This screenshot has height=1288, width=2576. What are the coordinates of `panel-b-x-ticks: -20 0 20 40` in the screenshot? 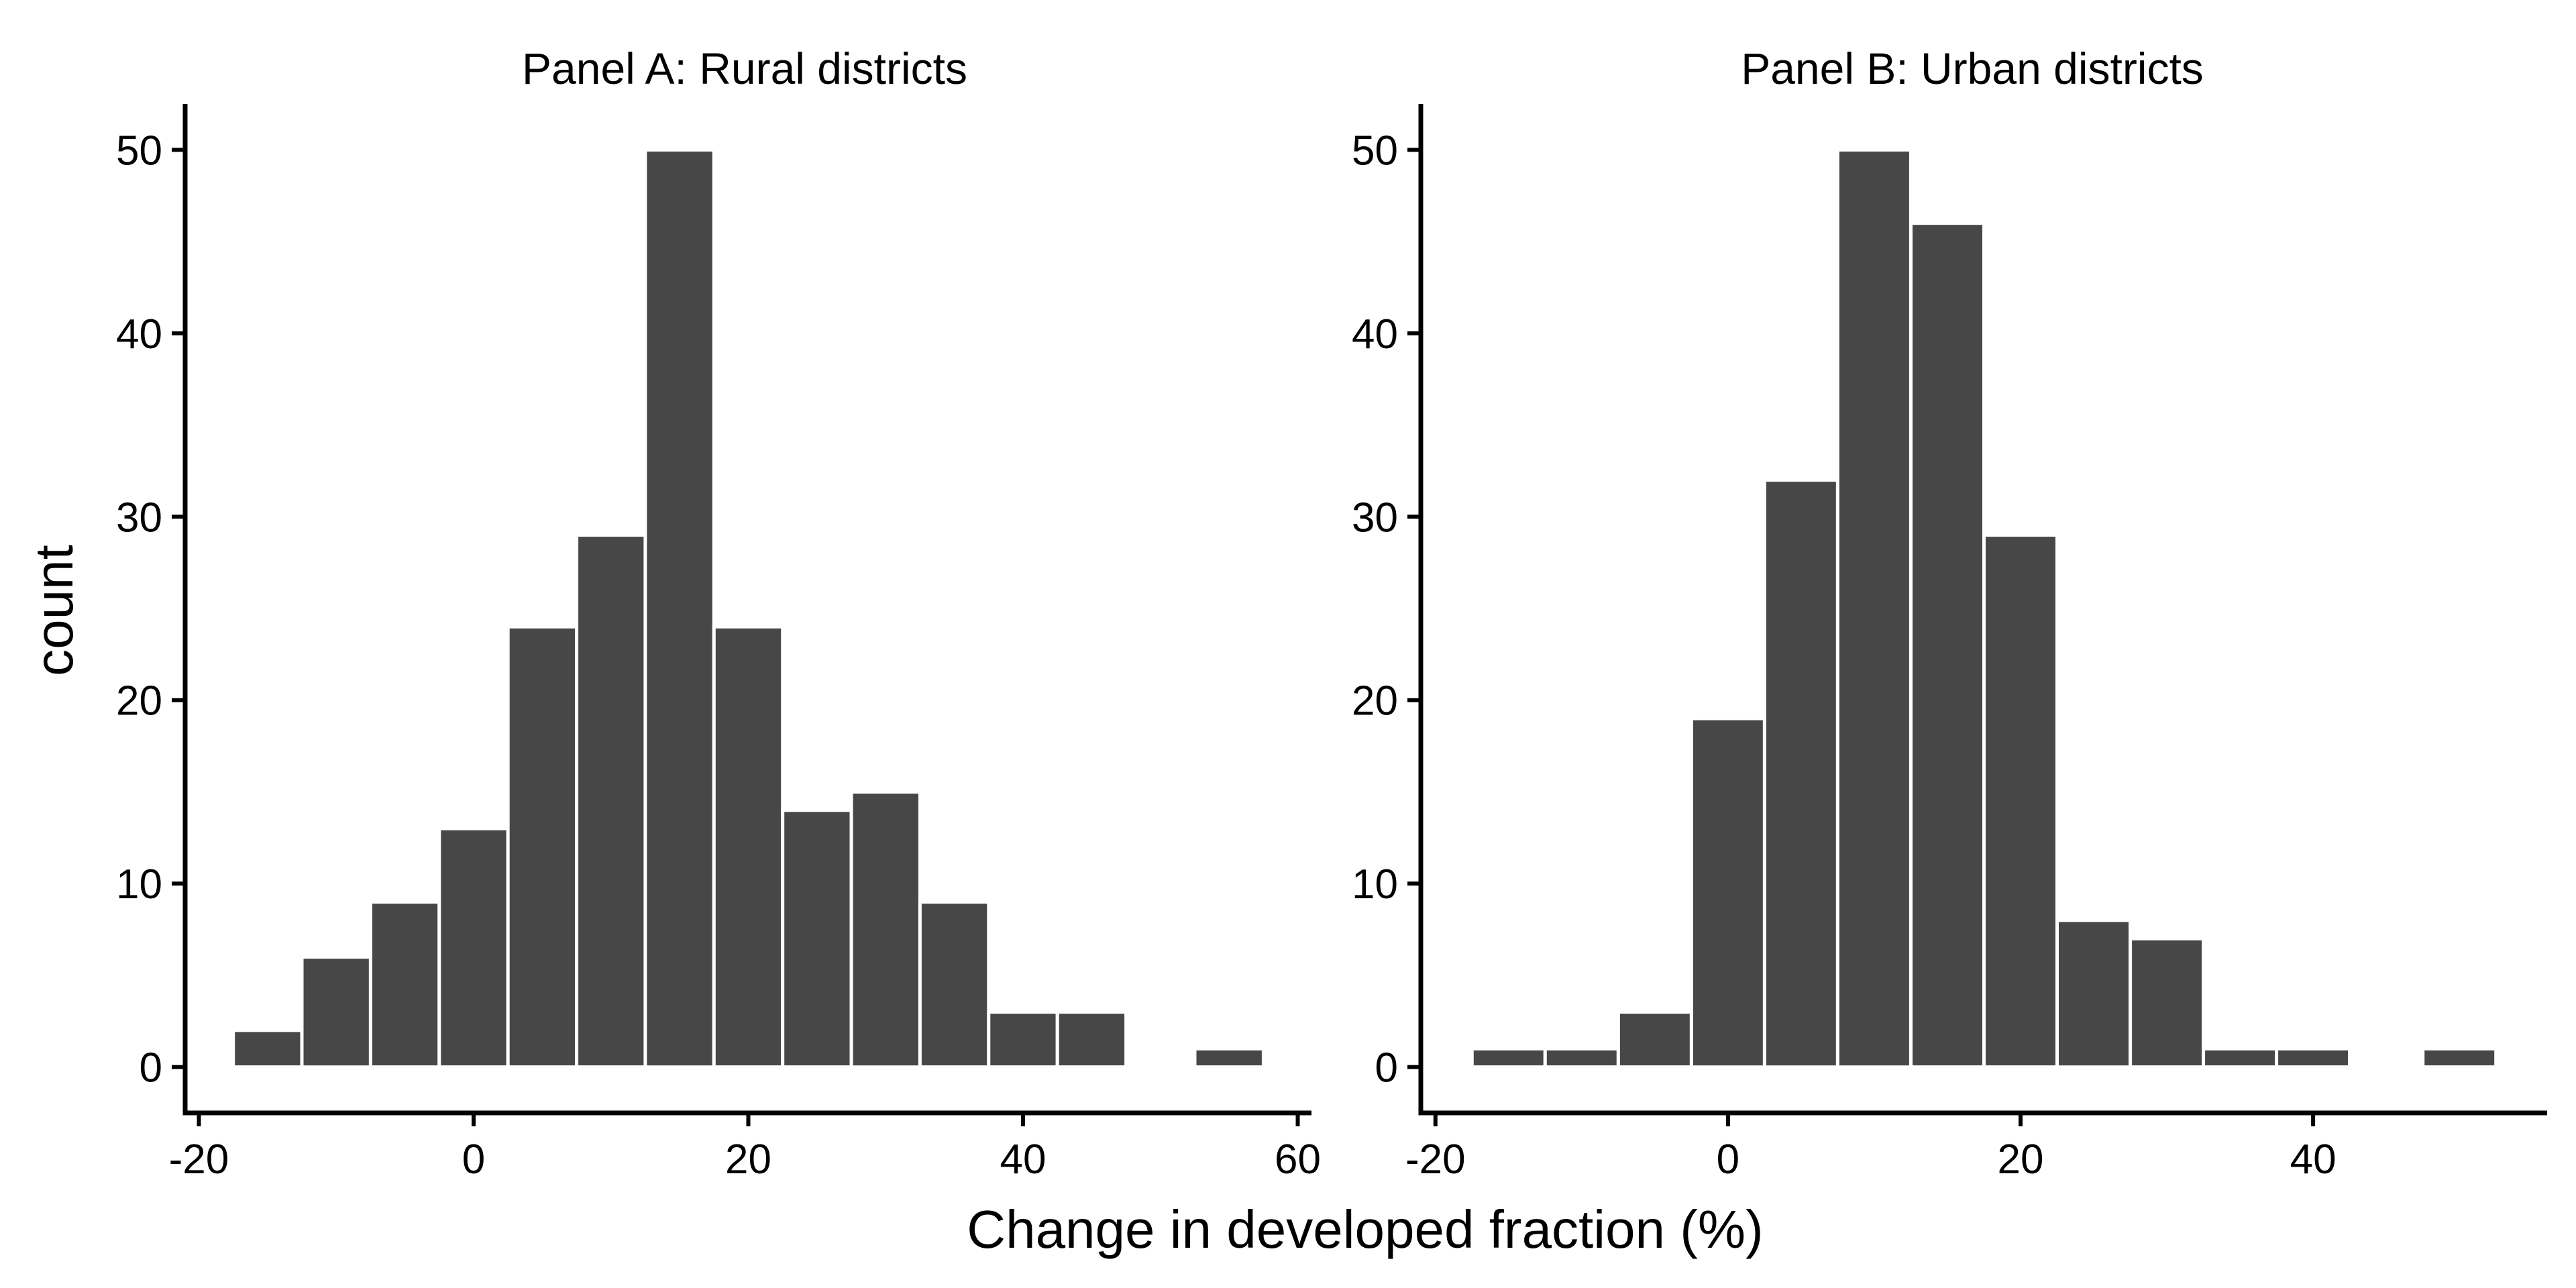 It's located at (1871, 1148).